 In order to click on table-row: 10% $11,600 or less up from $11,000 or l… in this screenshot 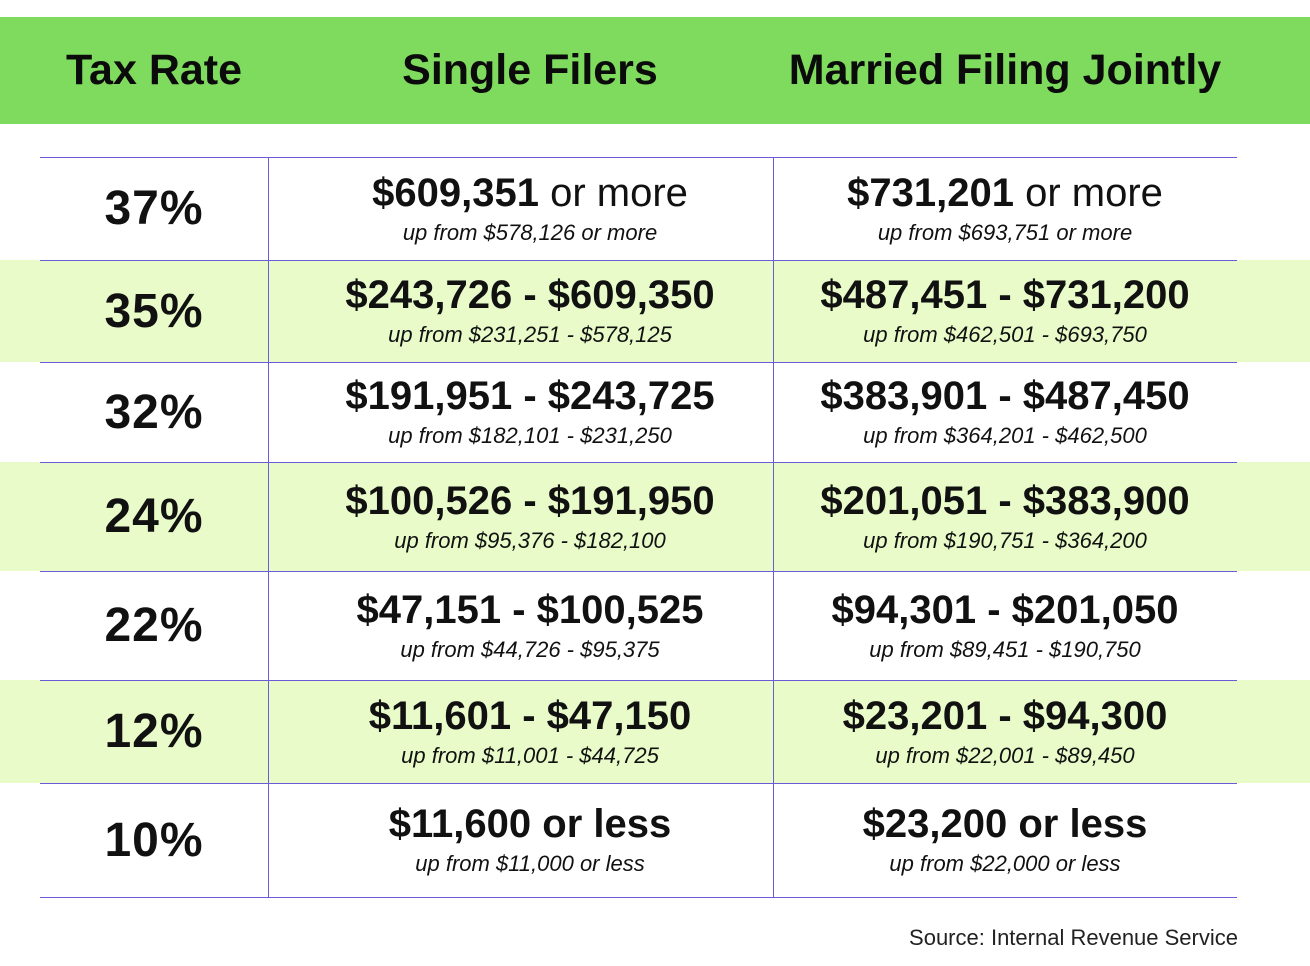, I will do `click(655, 840)`.